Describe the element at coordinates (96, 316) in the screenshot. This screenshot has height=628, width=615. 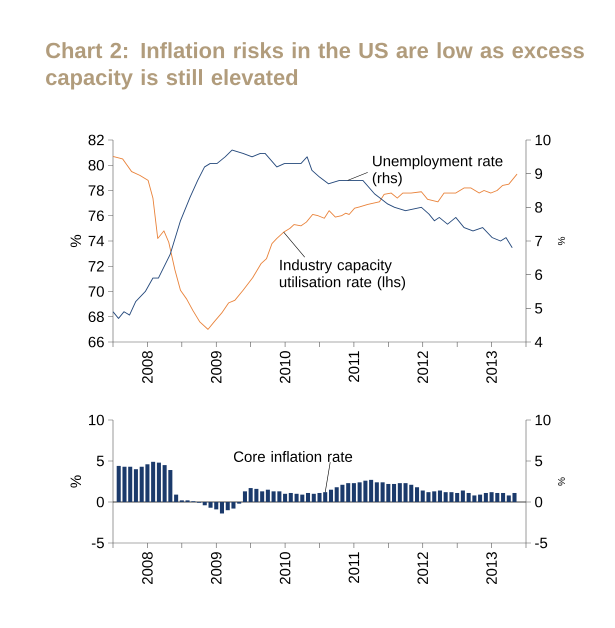
I see `y-tick-label: 68` at that location.